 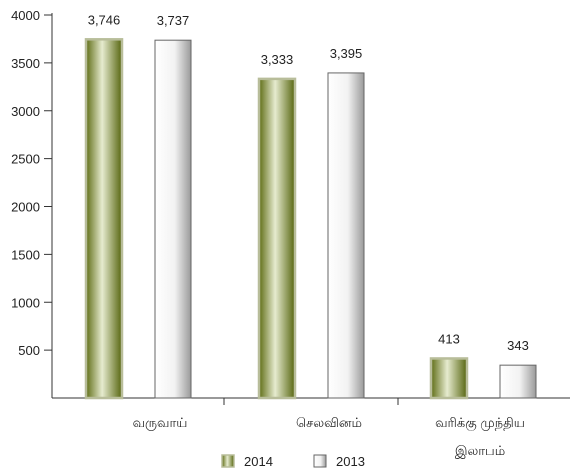 What do you see at coordinates (311, 401) in the screenshot?
I see `x-axis` at bounding box center [311, 401].